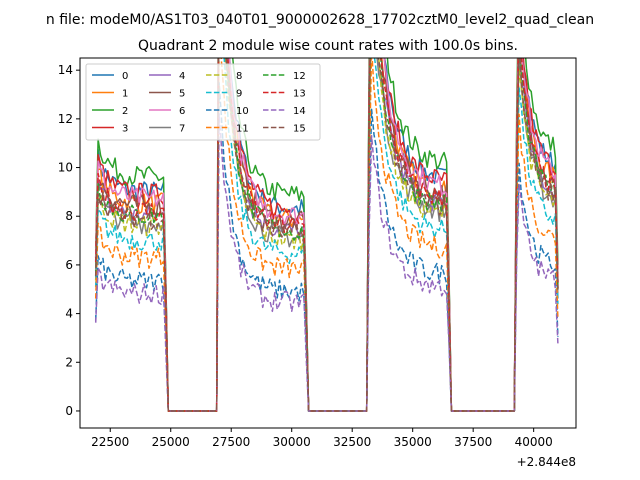 This screenshot has height=480, width=640. Describe the element at coordinates (182, 111) in the screenshot. I see `legend-label-6: 6` at that location.